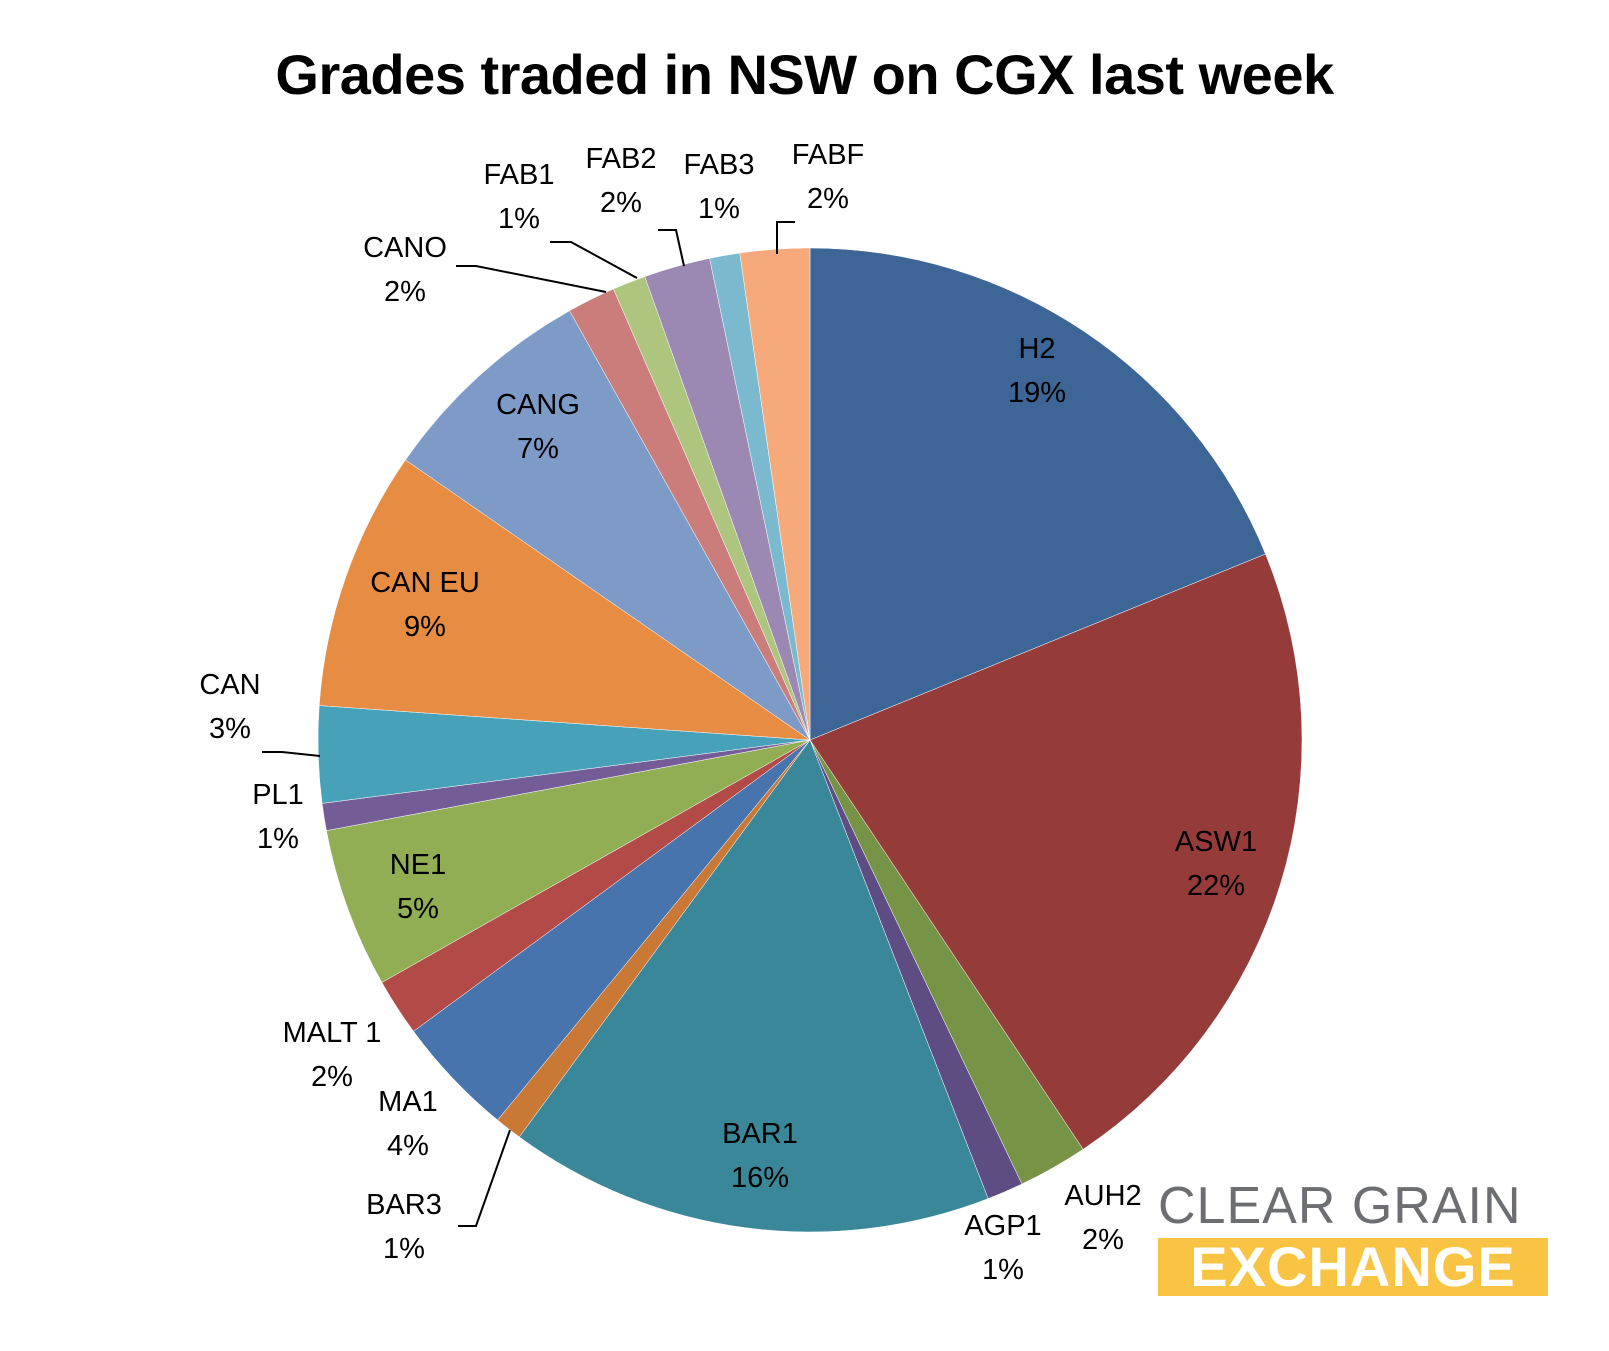 The width and height of the screenshot is (1609, 1351). What do you see at coordinates (568, 861) in the screenshot?
I see `pie-slice-ne1` at bounding box center [568, 861].